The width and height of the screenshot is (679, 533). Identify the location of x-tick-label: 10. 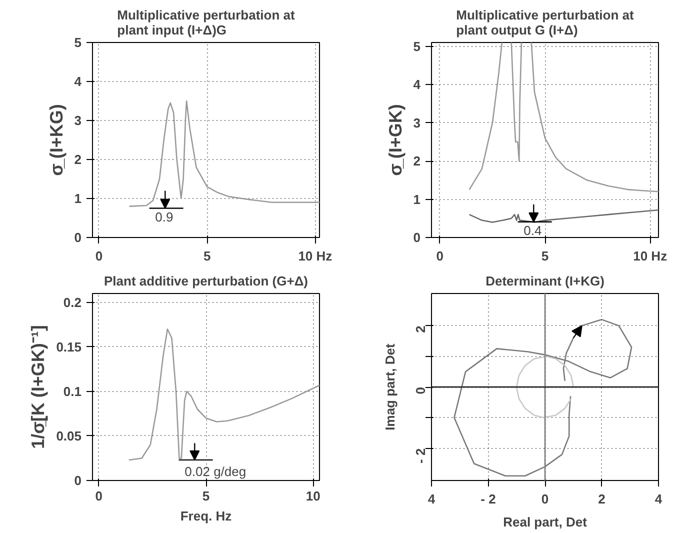
(313, 496).